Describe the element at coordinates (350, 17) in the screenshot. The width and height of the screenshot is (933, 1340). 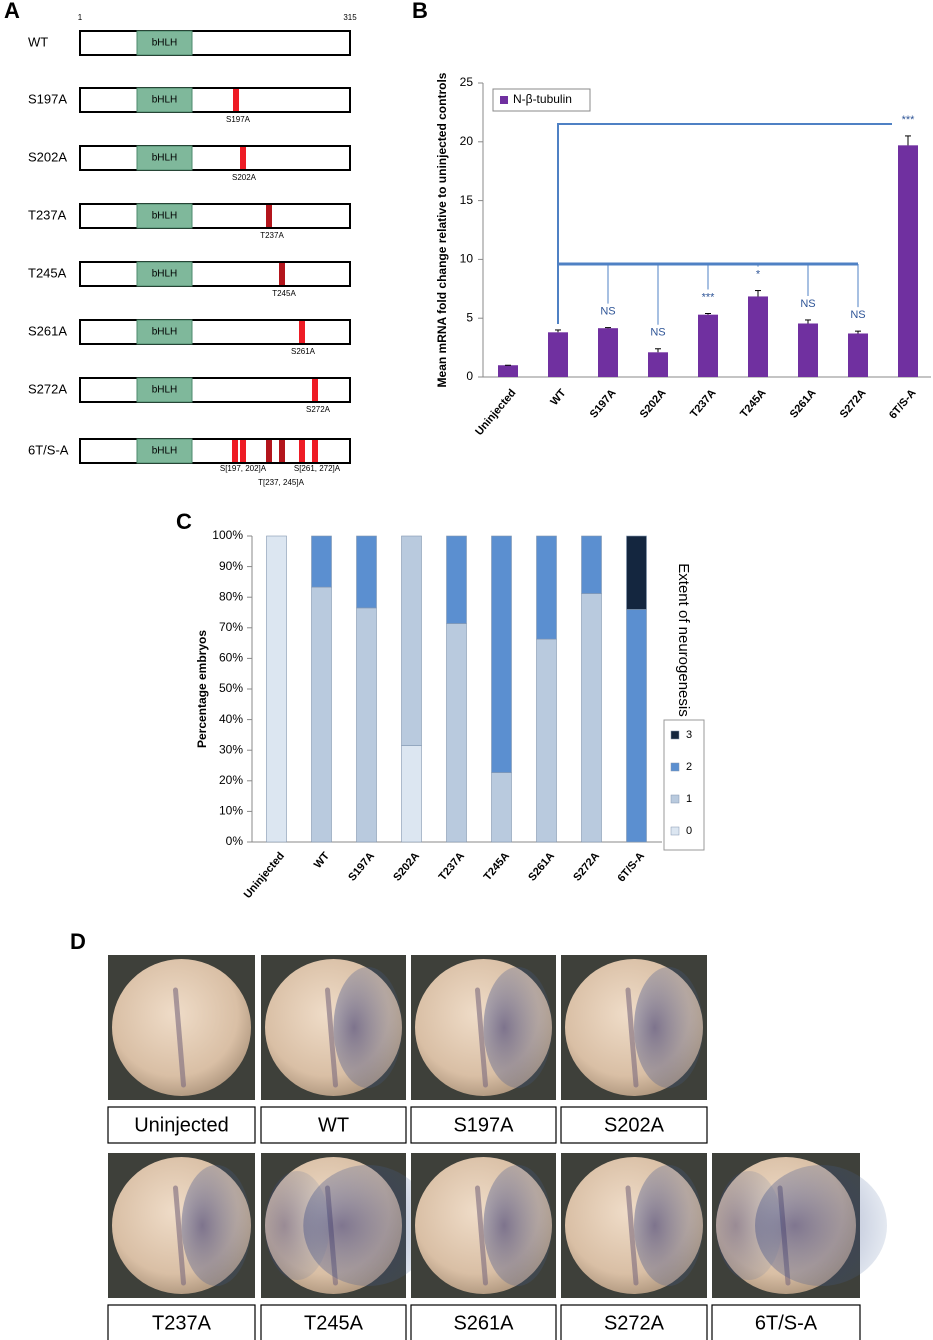
I see `end-residue: 315` at that location.